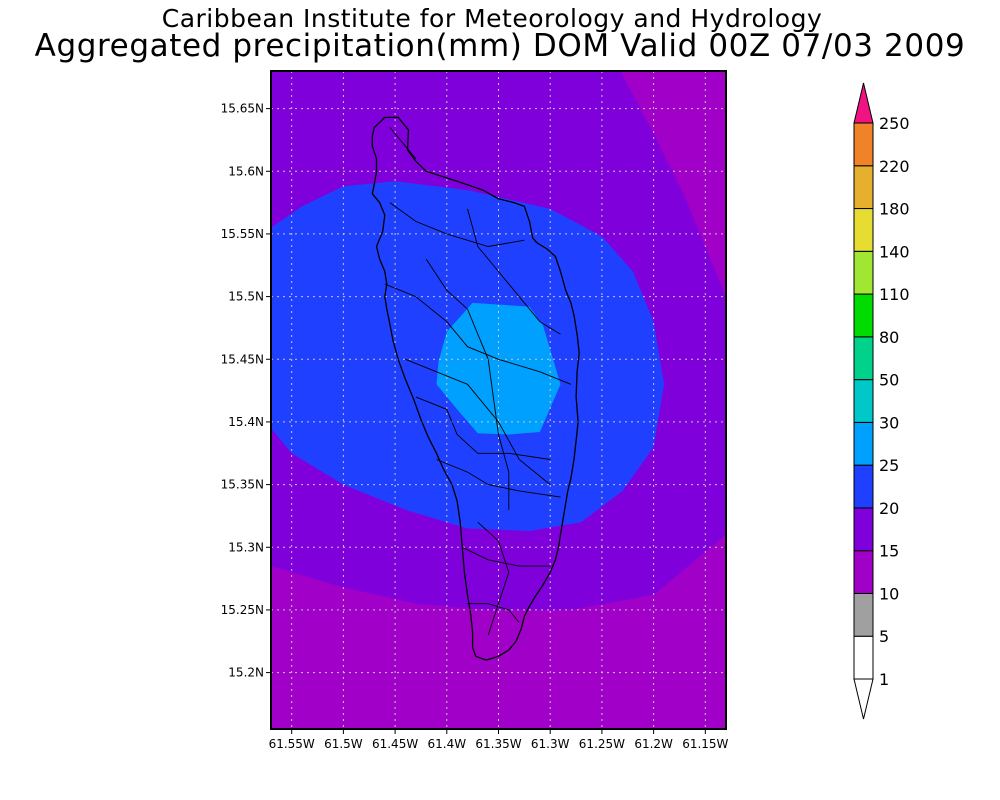  What do you see at coordinates (242, 485) in the screenshot?
I see `lat-tick-label: 15.35N` at bounding box center [242, 485].